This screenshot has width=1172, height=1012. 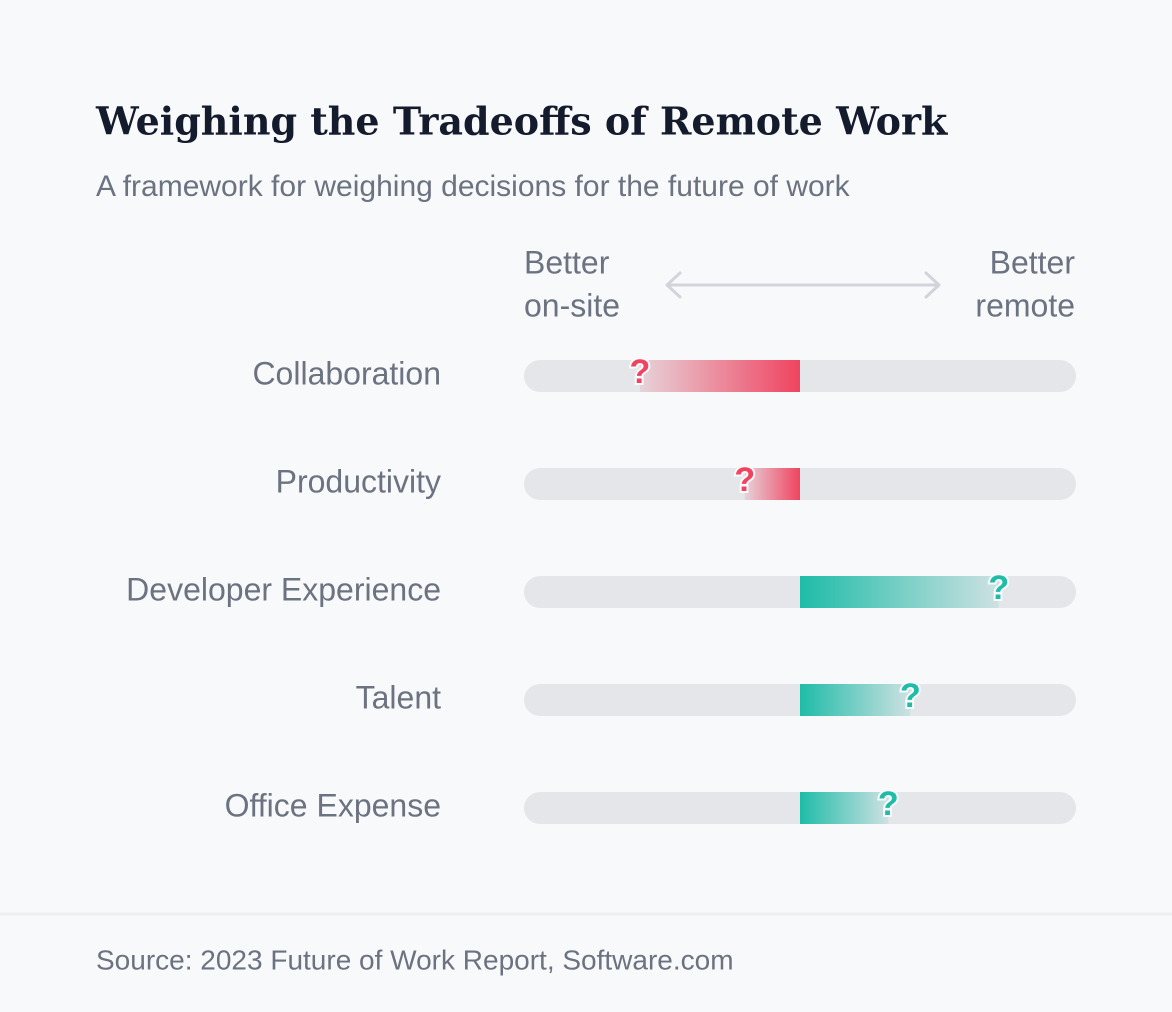 I want to click on category-label: Talent, so click(x=399, y=697).